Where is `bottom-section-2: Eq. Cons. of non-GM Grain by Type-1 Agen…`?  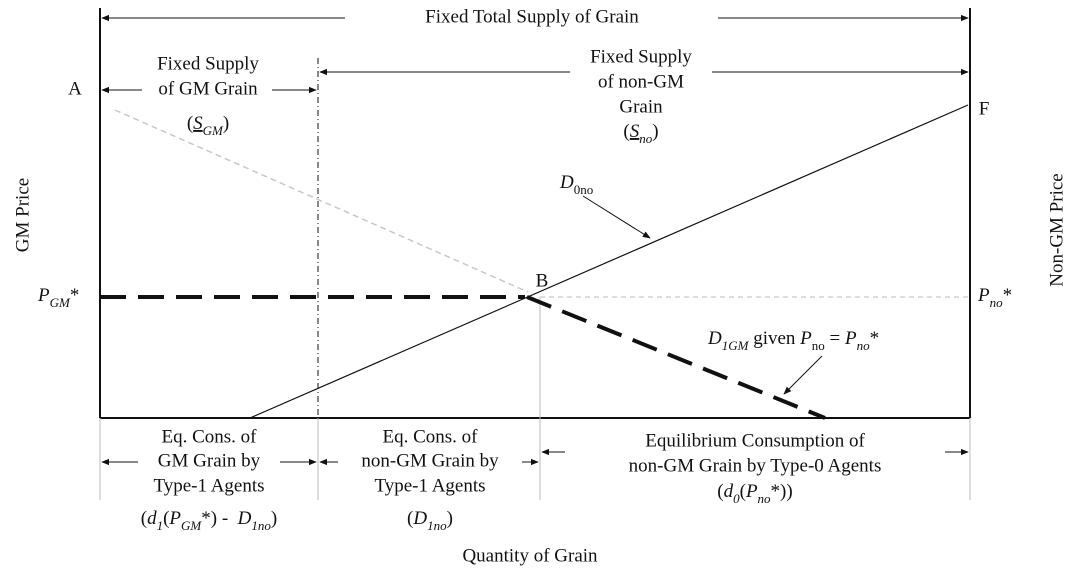 bottom-section-2: Eq. Cons. of non-GM Grain by Type-1 Agen… is located at coordinates (430, 479).